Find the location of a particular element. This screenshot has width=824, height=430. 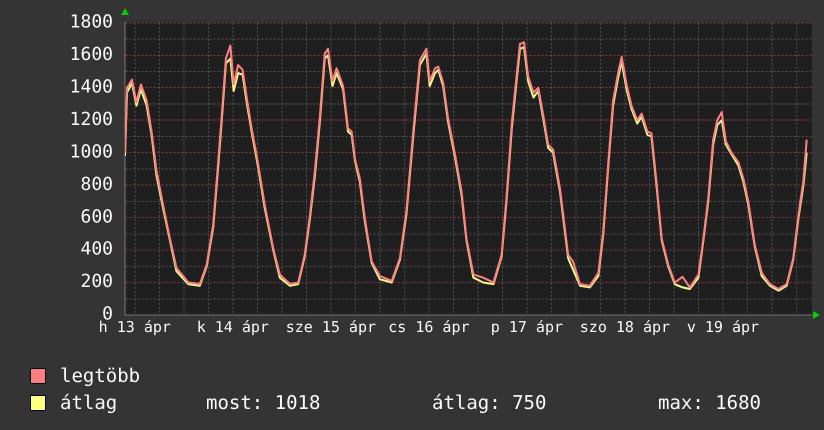

y-tick-label: 1600 is located at coordinates (91, 54).